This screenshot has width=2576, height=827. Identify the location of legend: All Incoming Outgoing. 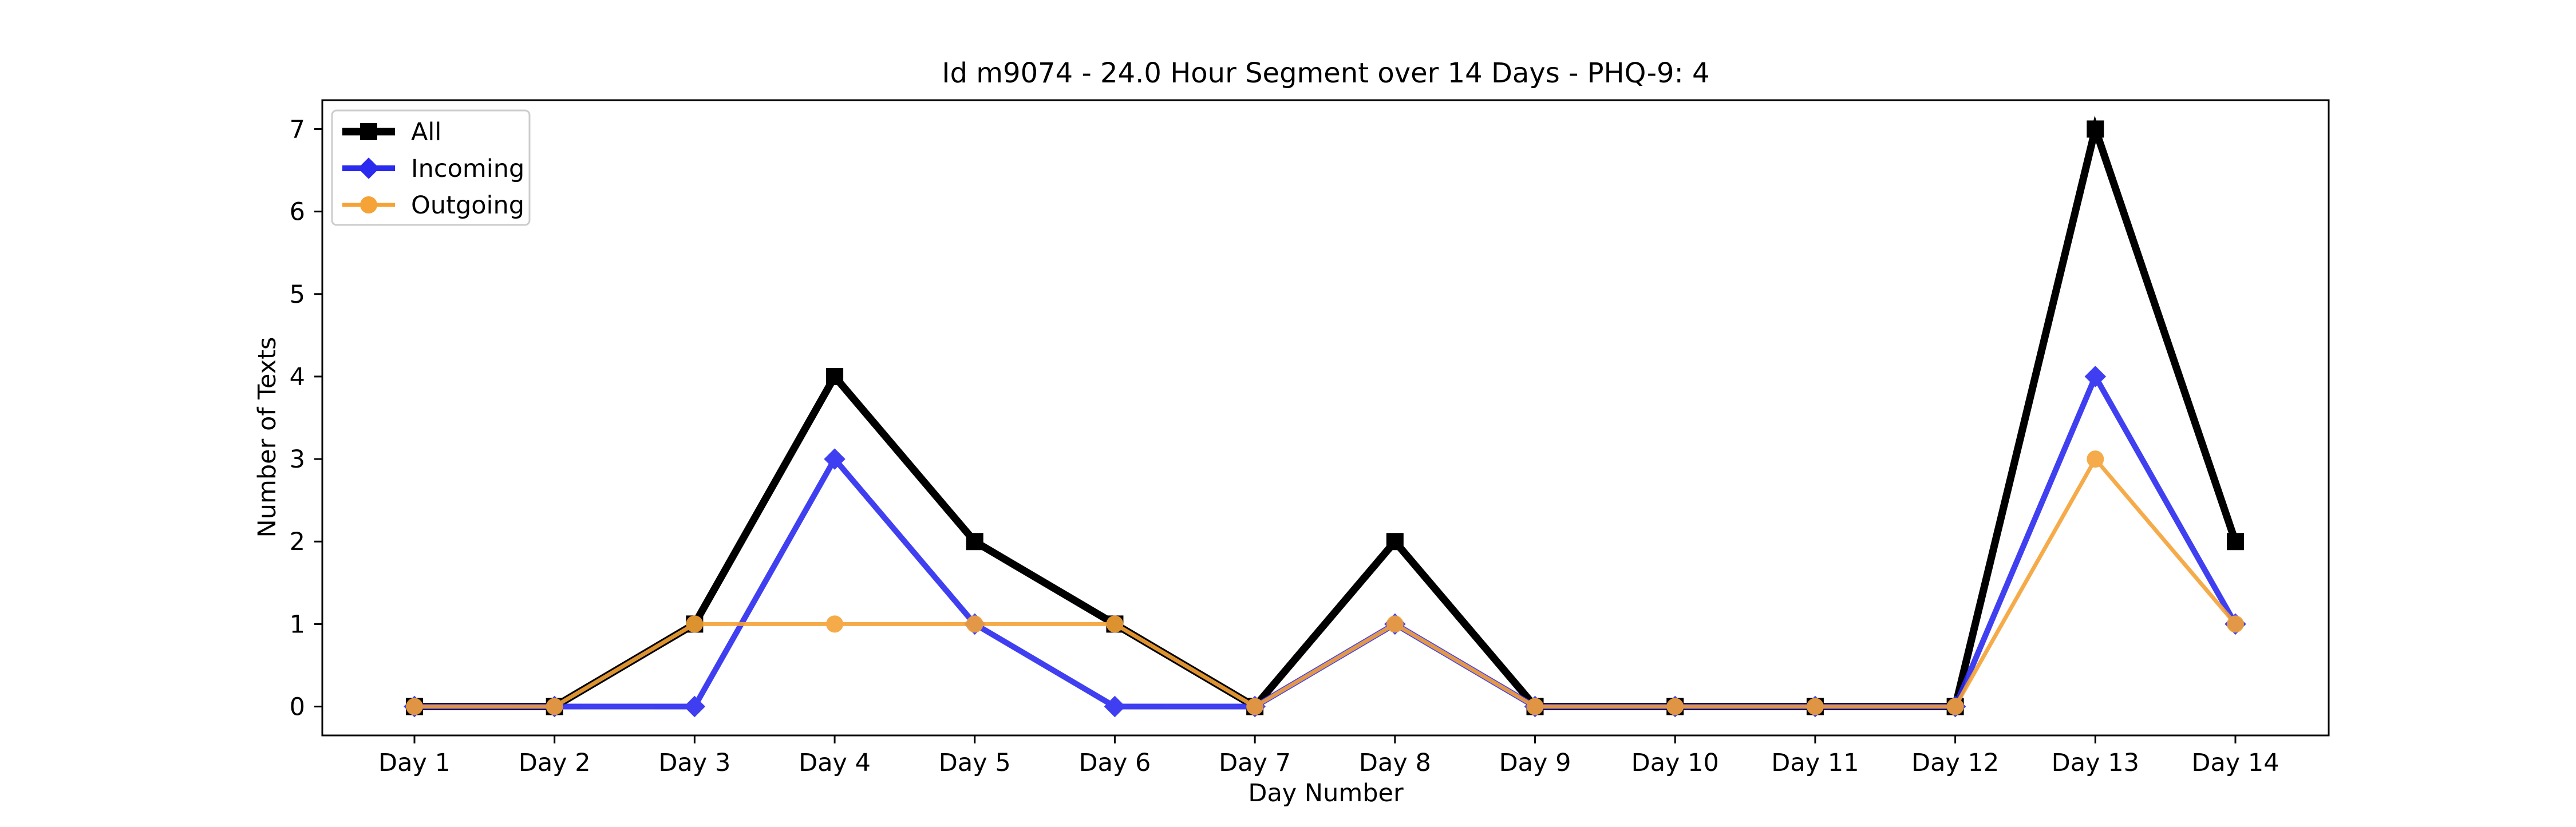
(431, 167).